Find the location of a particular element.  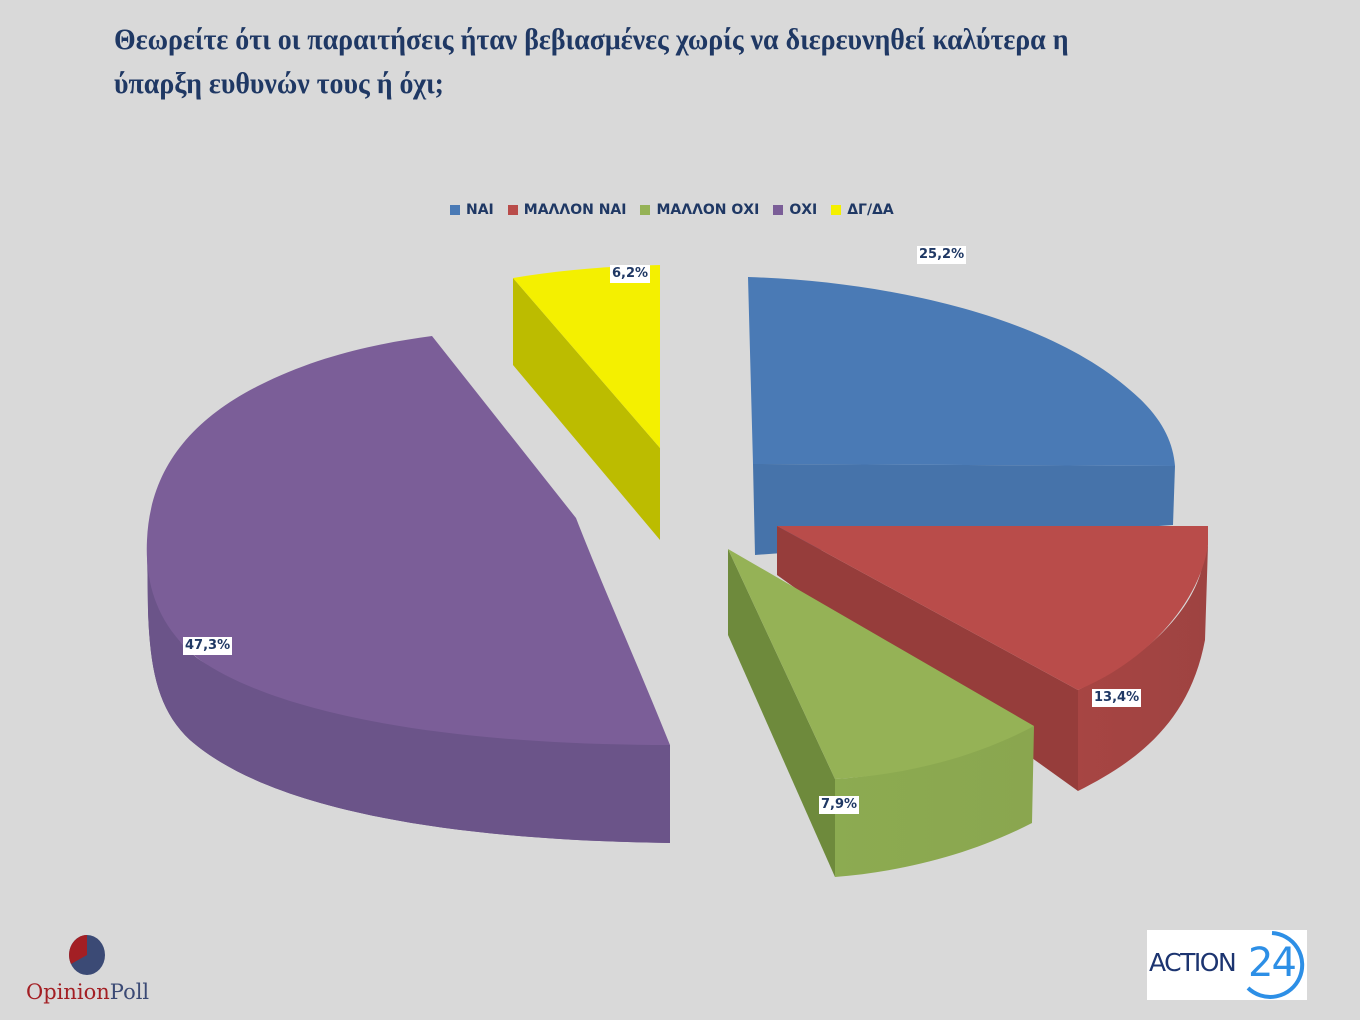

chart-title-line2: ύπαρξη ευθυνών τους ή όχι; is located at coordinates (279, 83).